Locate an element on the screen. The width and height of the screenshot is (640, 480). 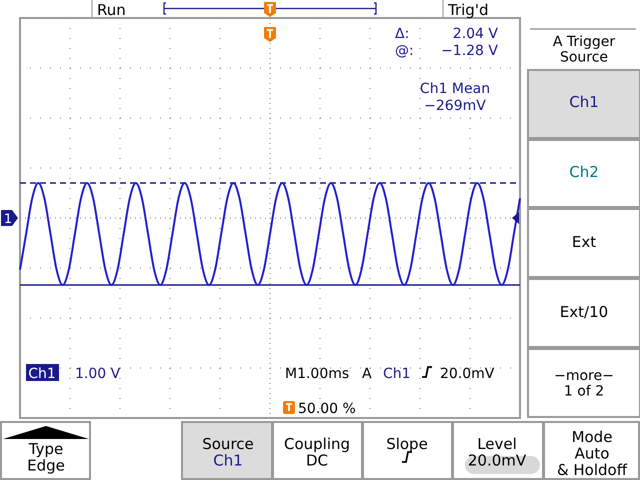
text: 2.04 V is located at coordinates (475, 34).